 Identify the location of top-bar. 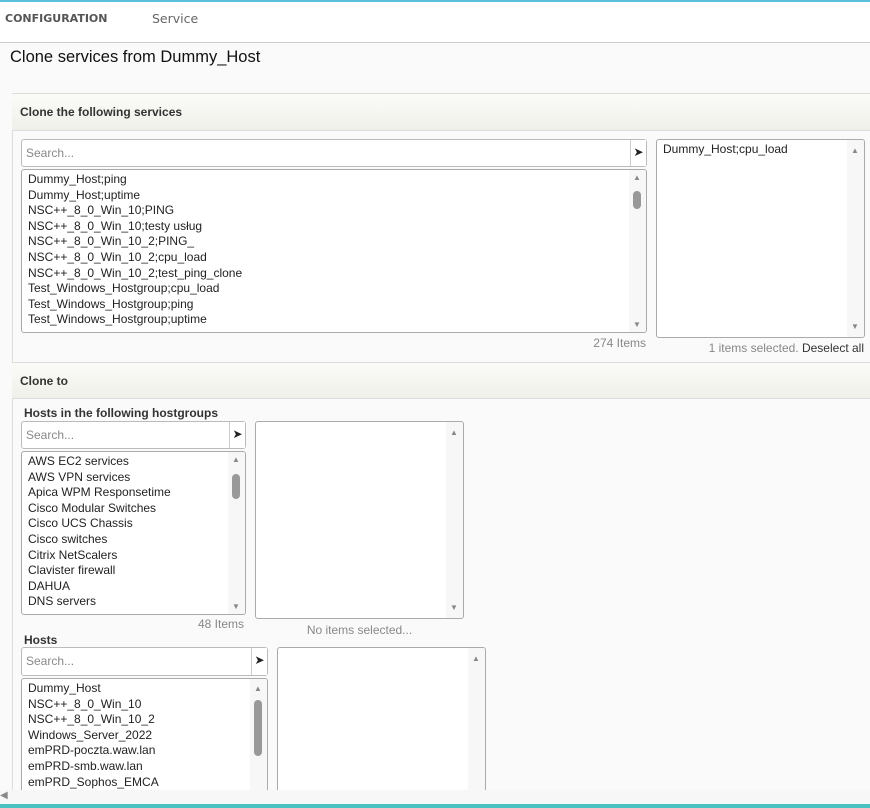
(435, 21).